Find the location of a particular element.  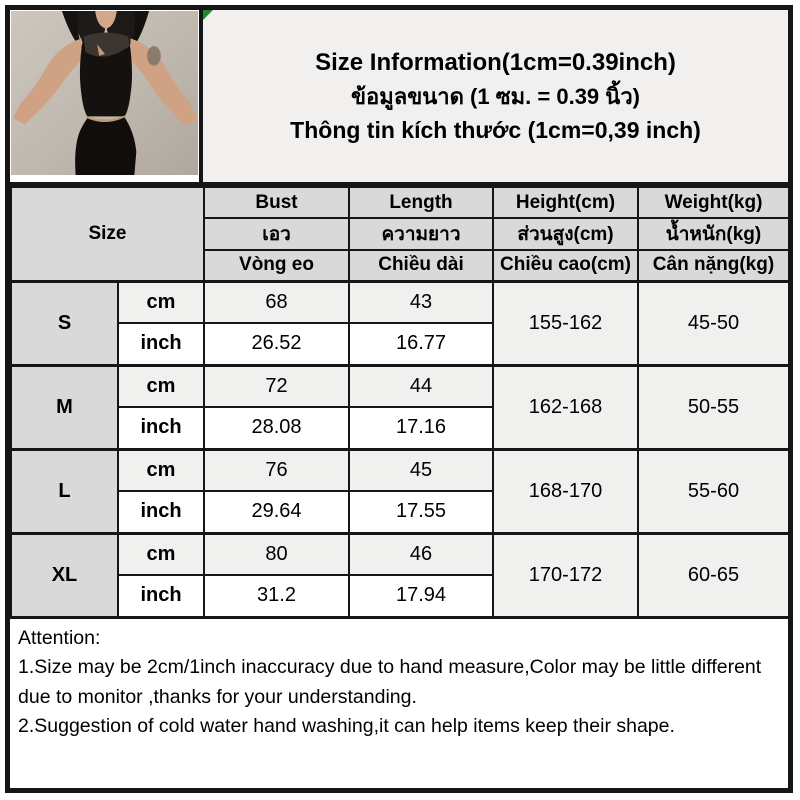

header-bust-th: เอว is located at coordinates (276, 234).